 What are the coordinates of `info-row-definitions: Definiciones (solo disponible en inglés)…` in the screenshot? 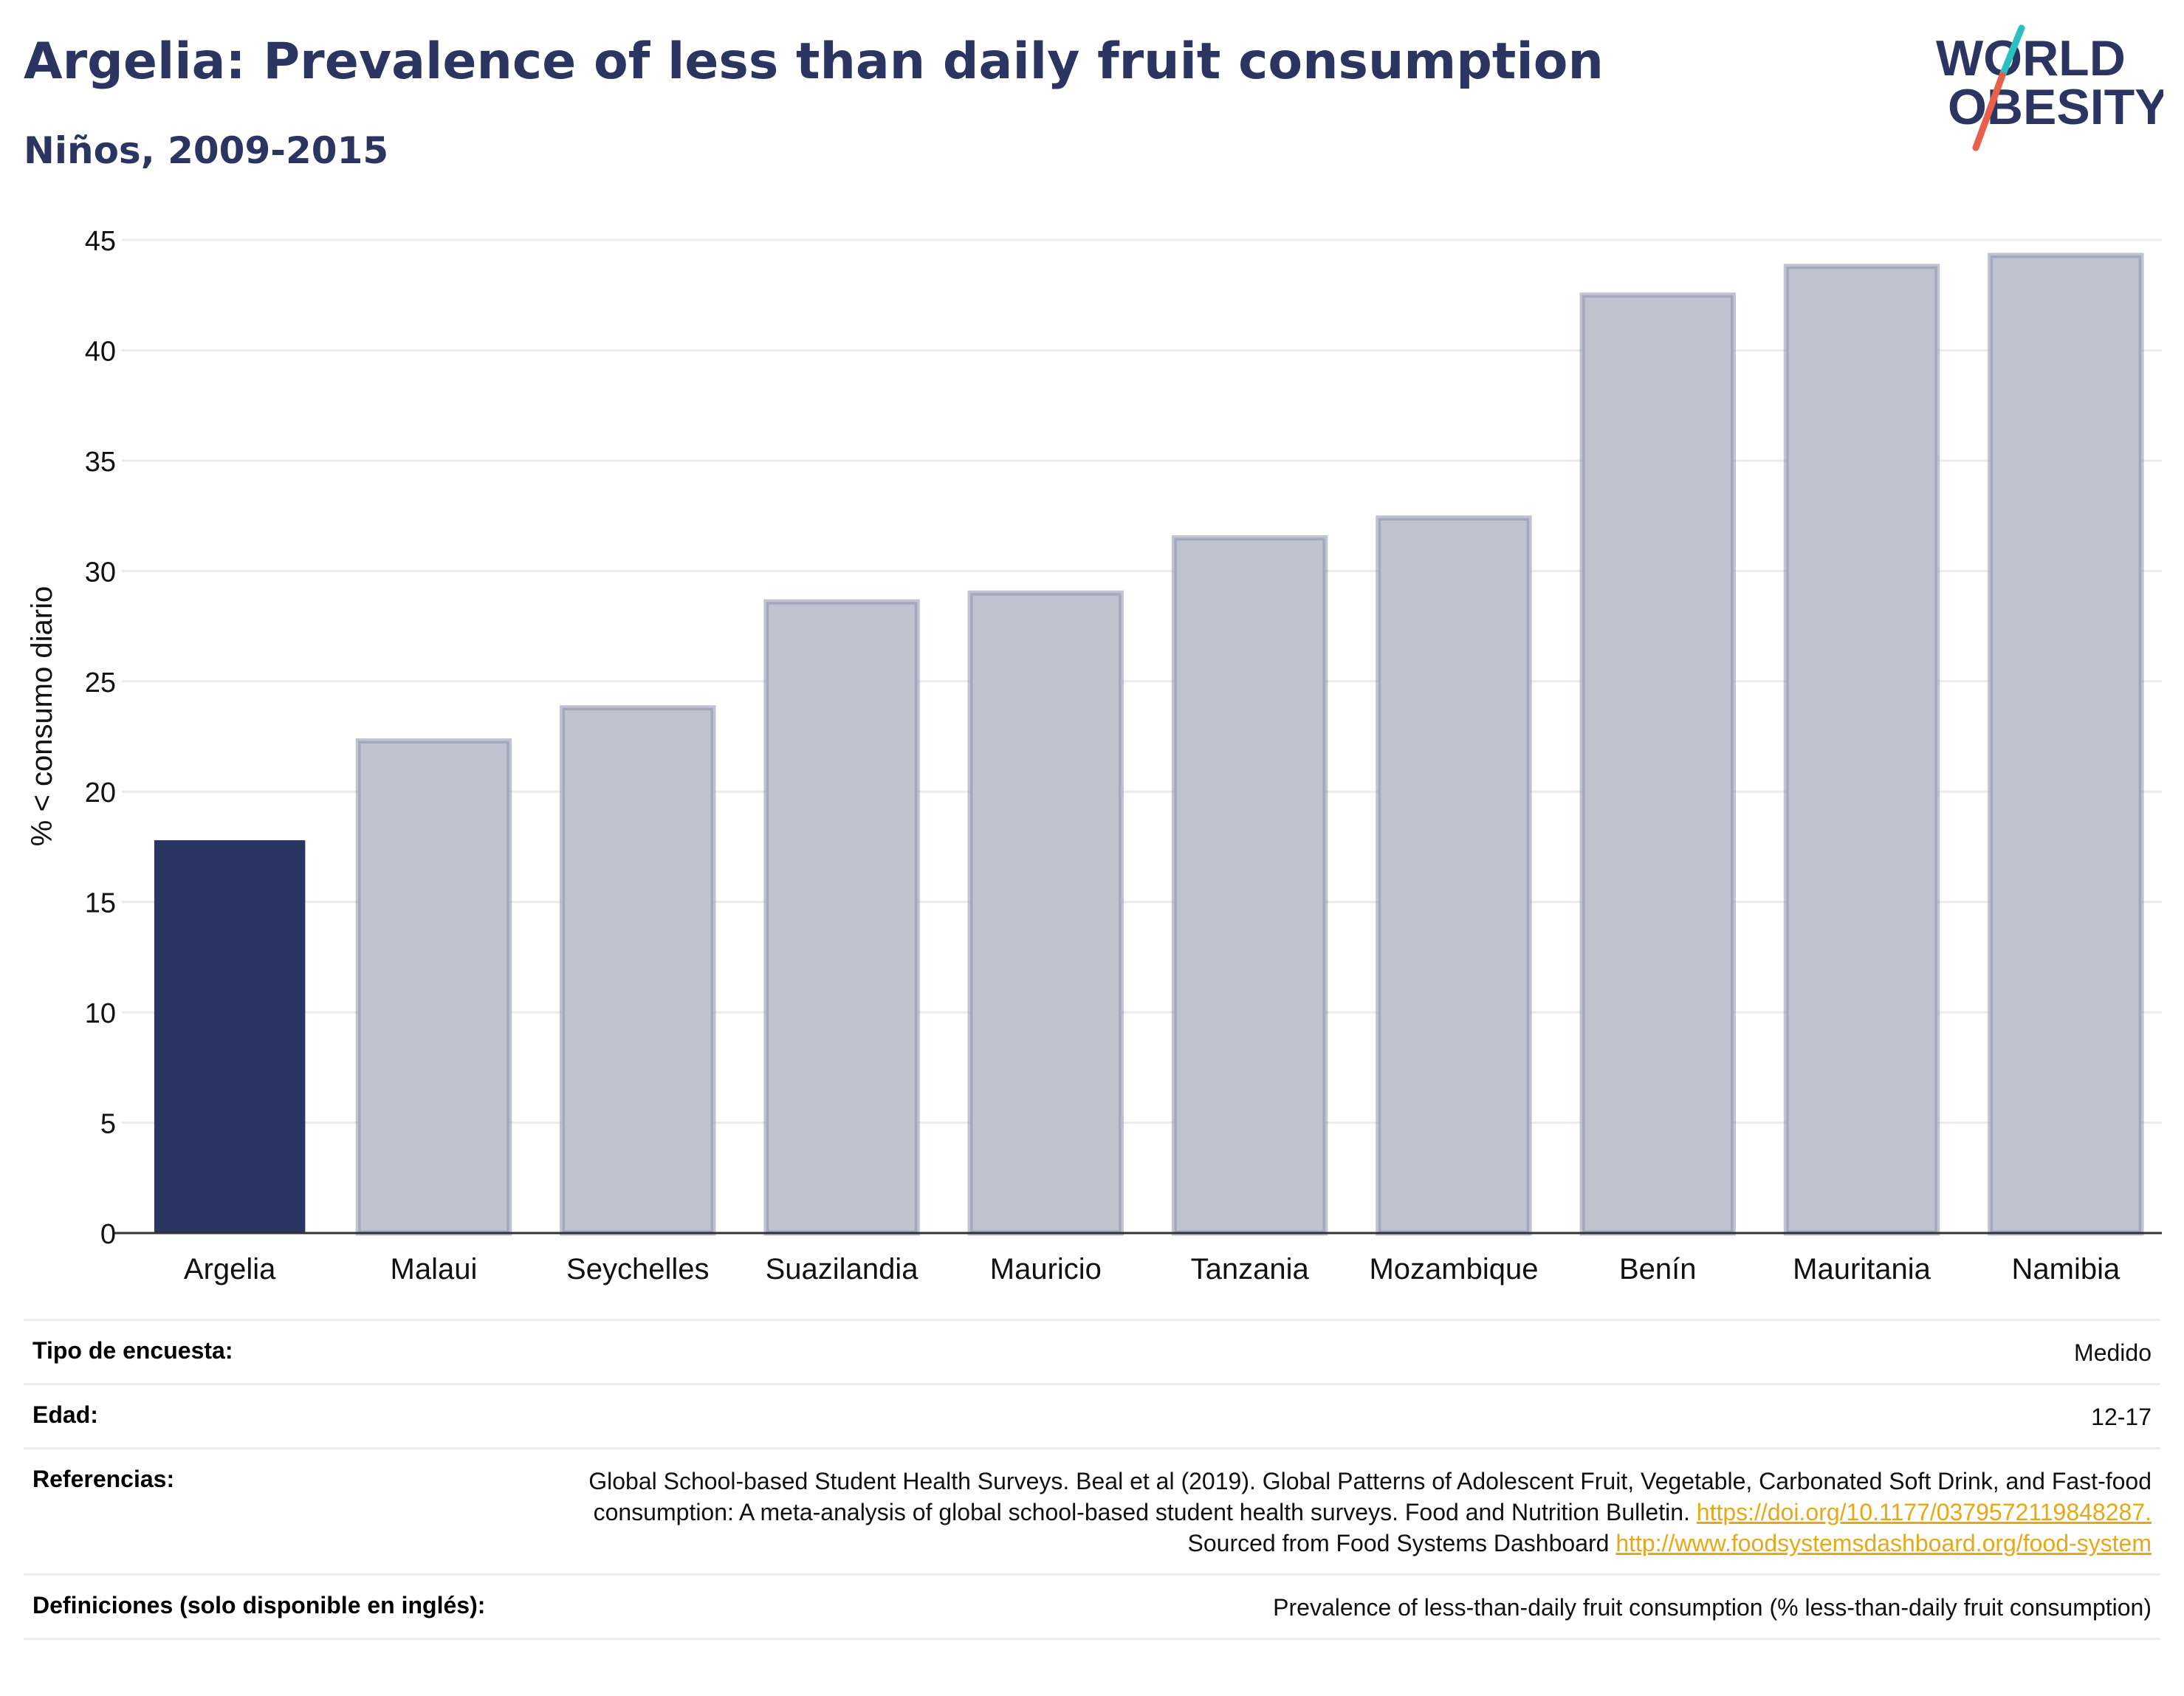 It's located at (1092, 1606).